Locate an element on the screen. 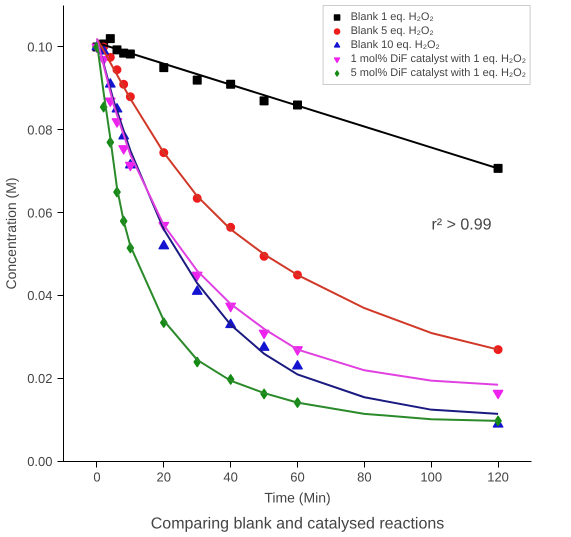 The image size is (571, 537). legend-label: 5 mol% DiF catalyst with 1 eq. H₂O₂ is located at coordinates (438, 73).